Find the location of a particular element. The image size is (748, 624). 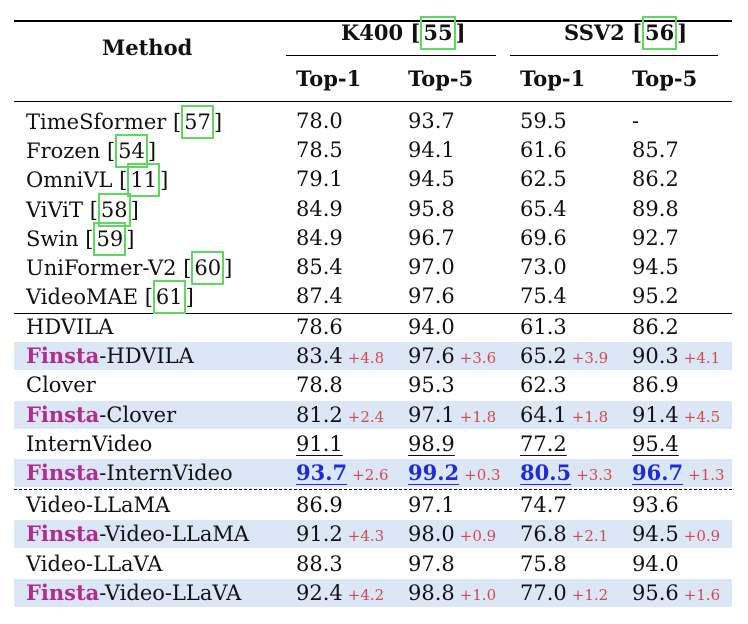

baseline-method-name: ViViT [58] is located at coordinates (82, 209).